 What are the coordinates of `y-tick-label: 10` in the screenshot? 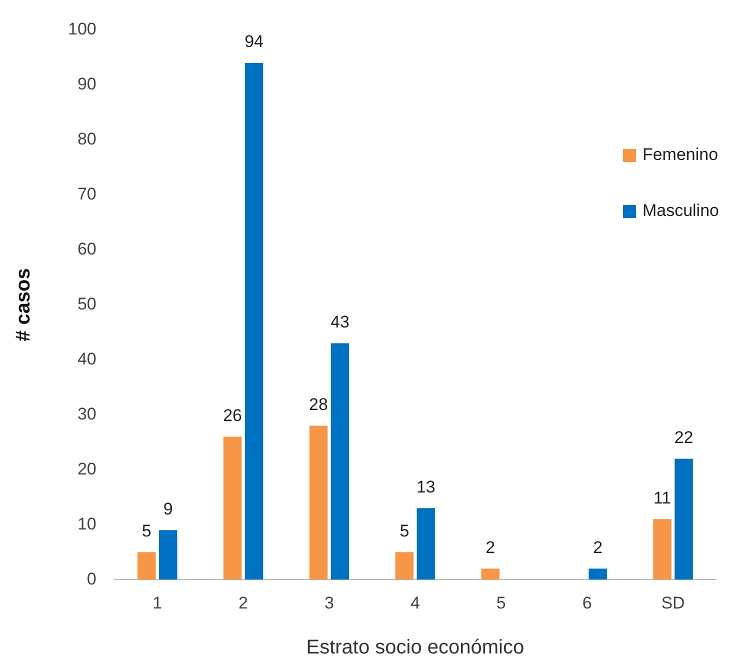 It's located at (86, 524).